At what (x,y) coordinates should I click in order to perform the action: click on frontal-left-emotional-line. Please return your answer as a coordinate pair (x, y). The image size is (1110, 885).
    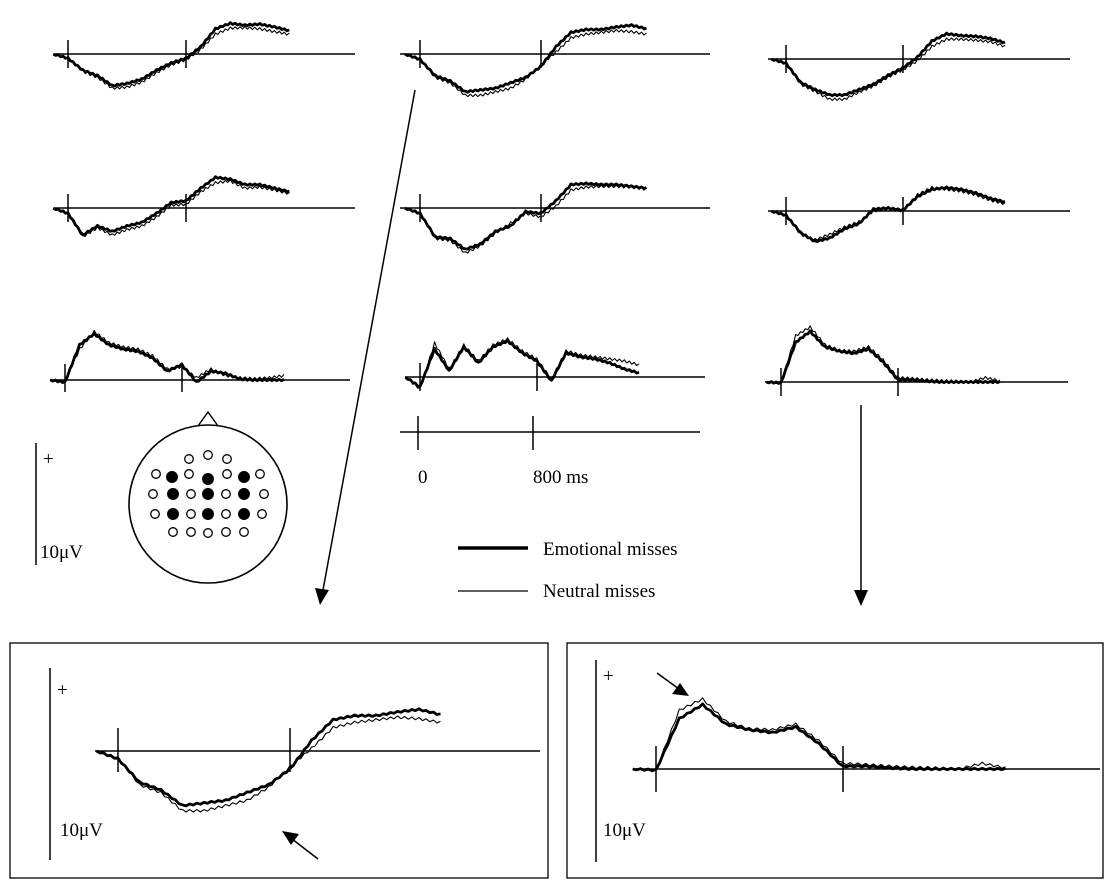
    Looking at the image, I should click on (171, 54).